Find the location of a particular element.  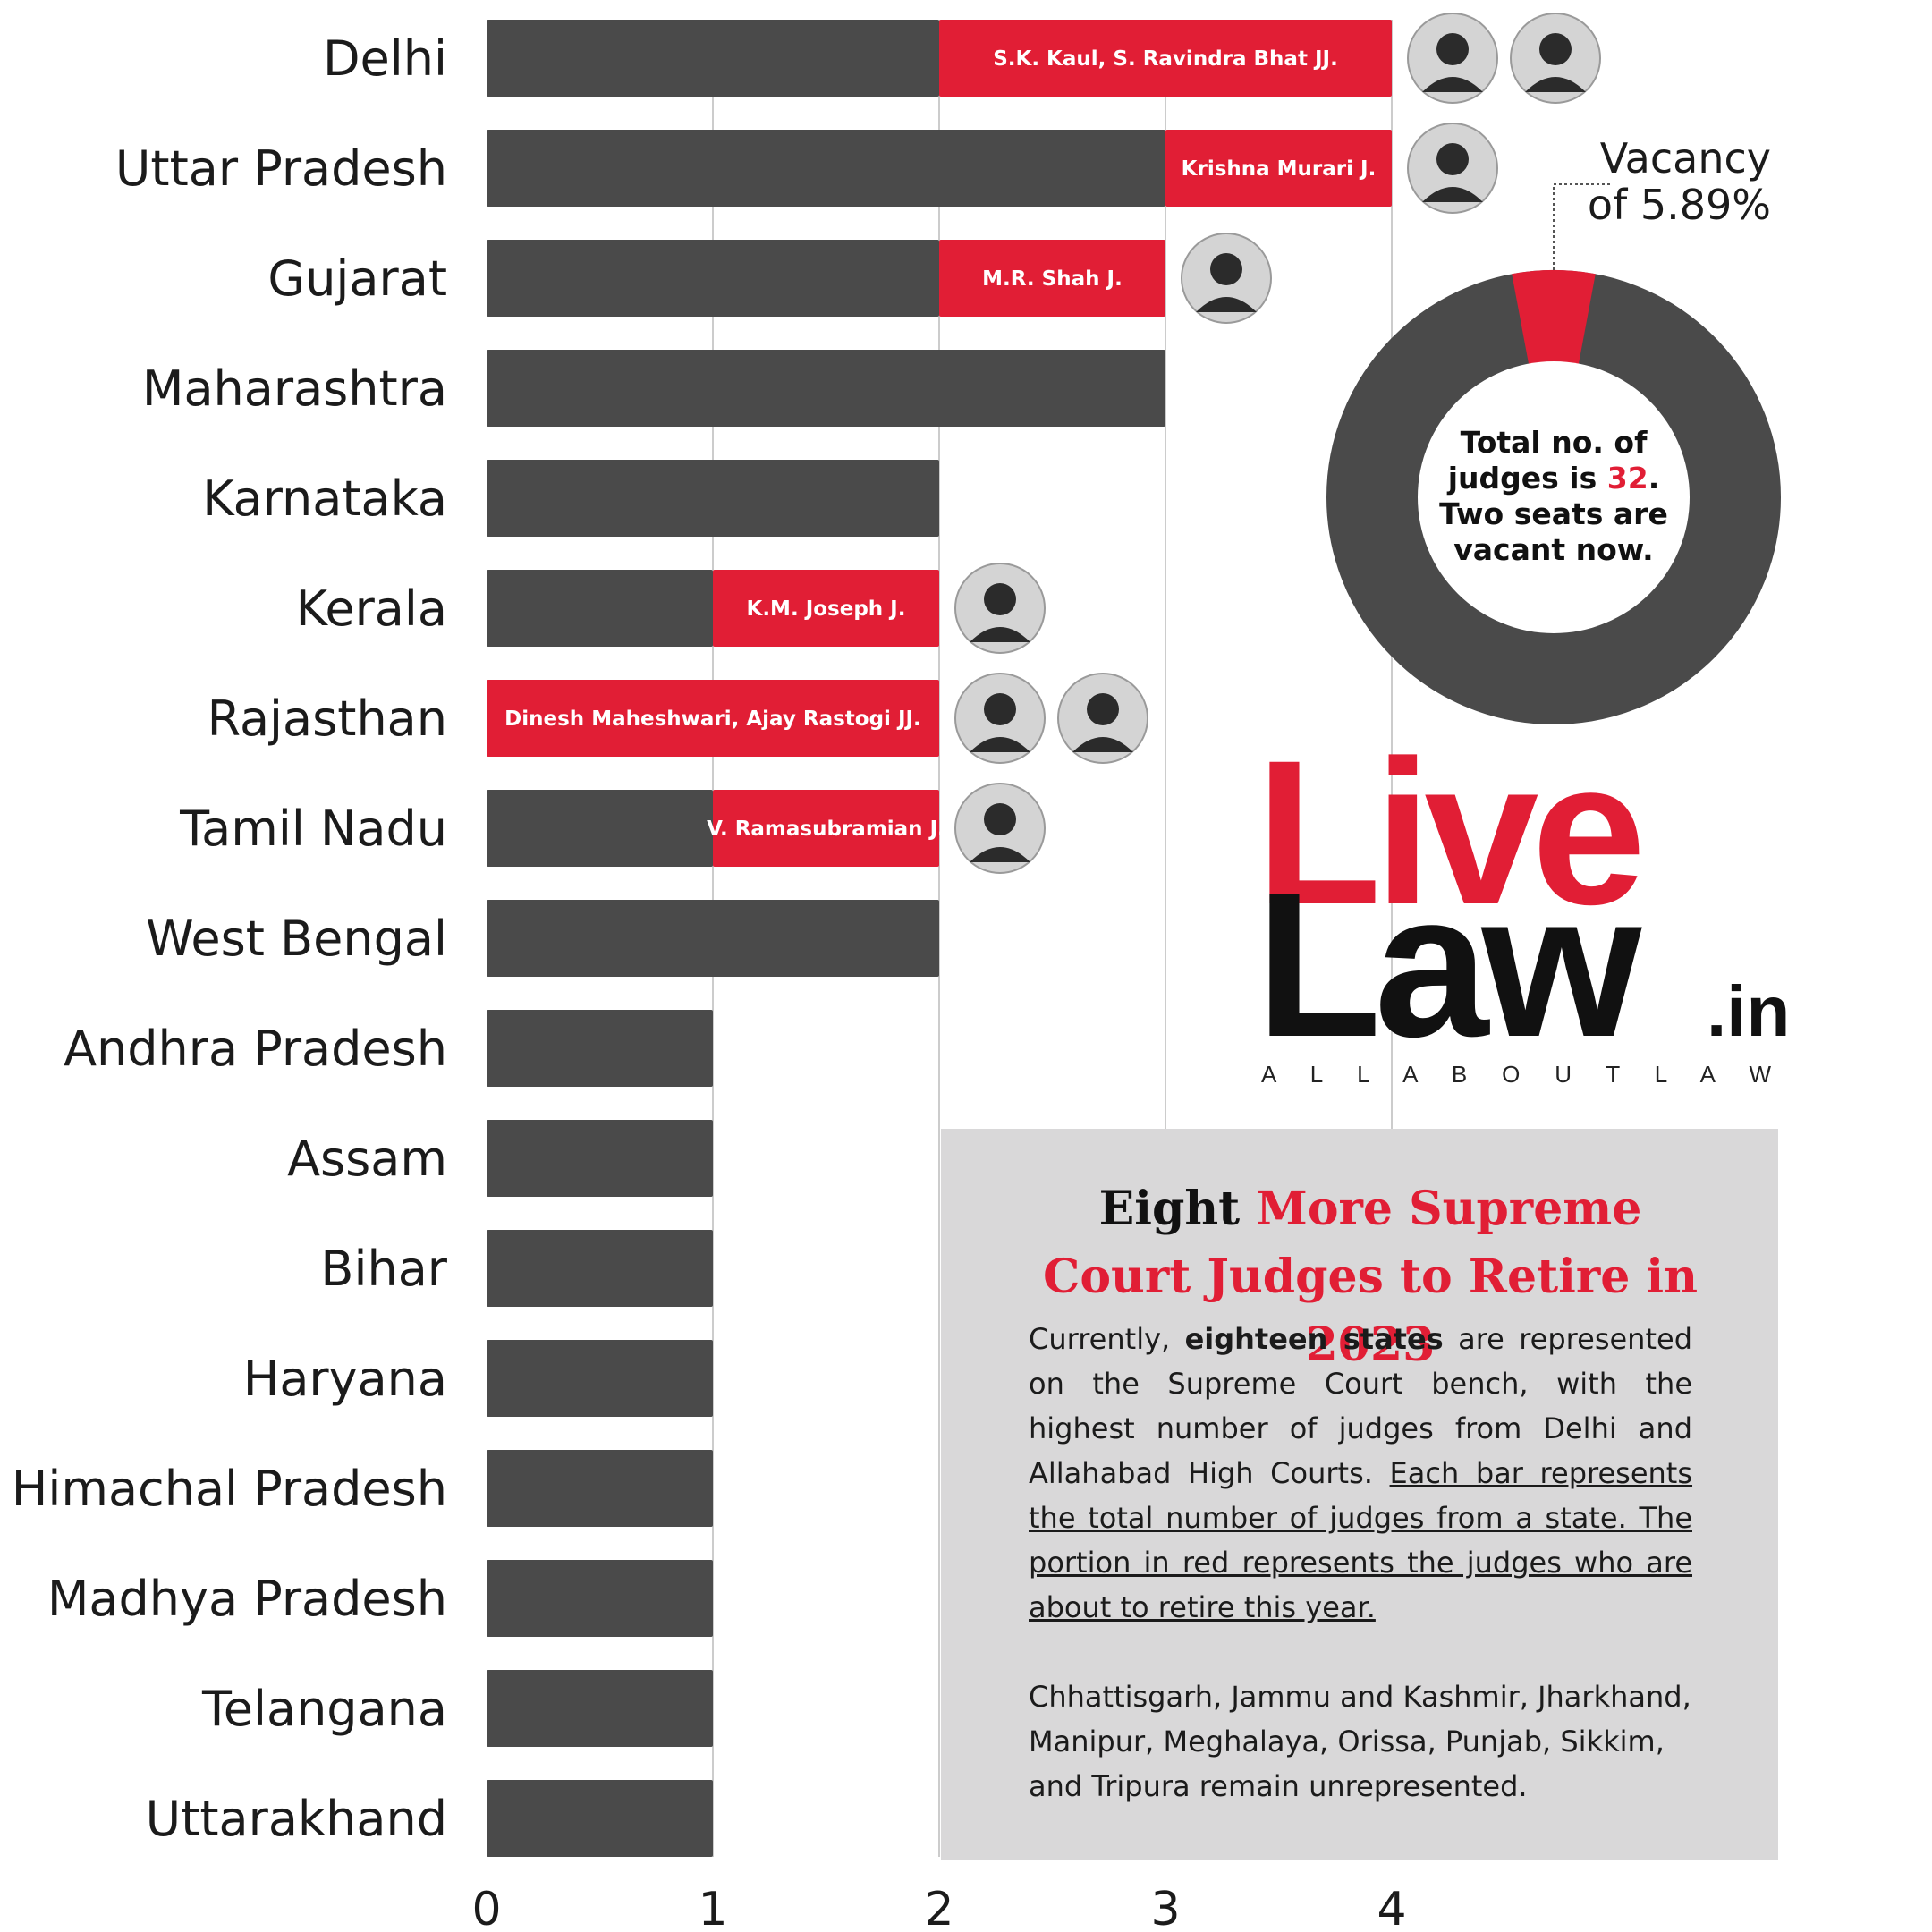

bar-retiring-rajasthan is located at coordinates (713, 718).